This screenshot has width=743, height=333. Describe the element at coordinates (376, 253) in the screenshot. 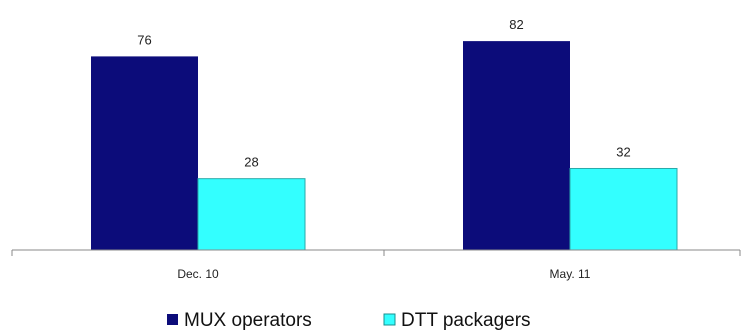

I see `x-axis-ticks` at that location.